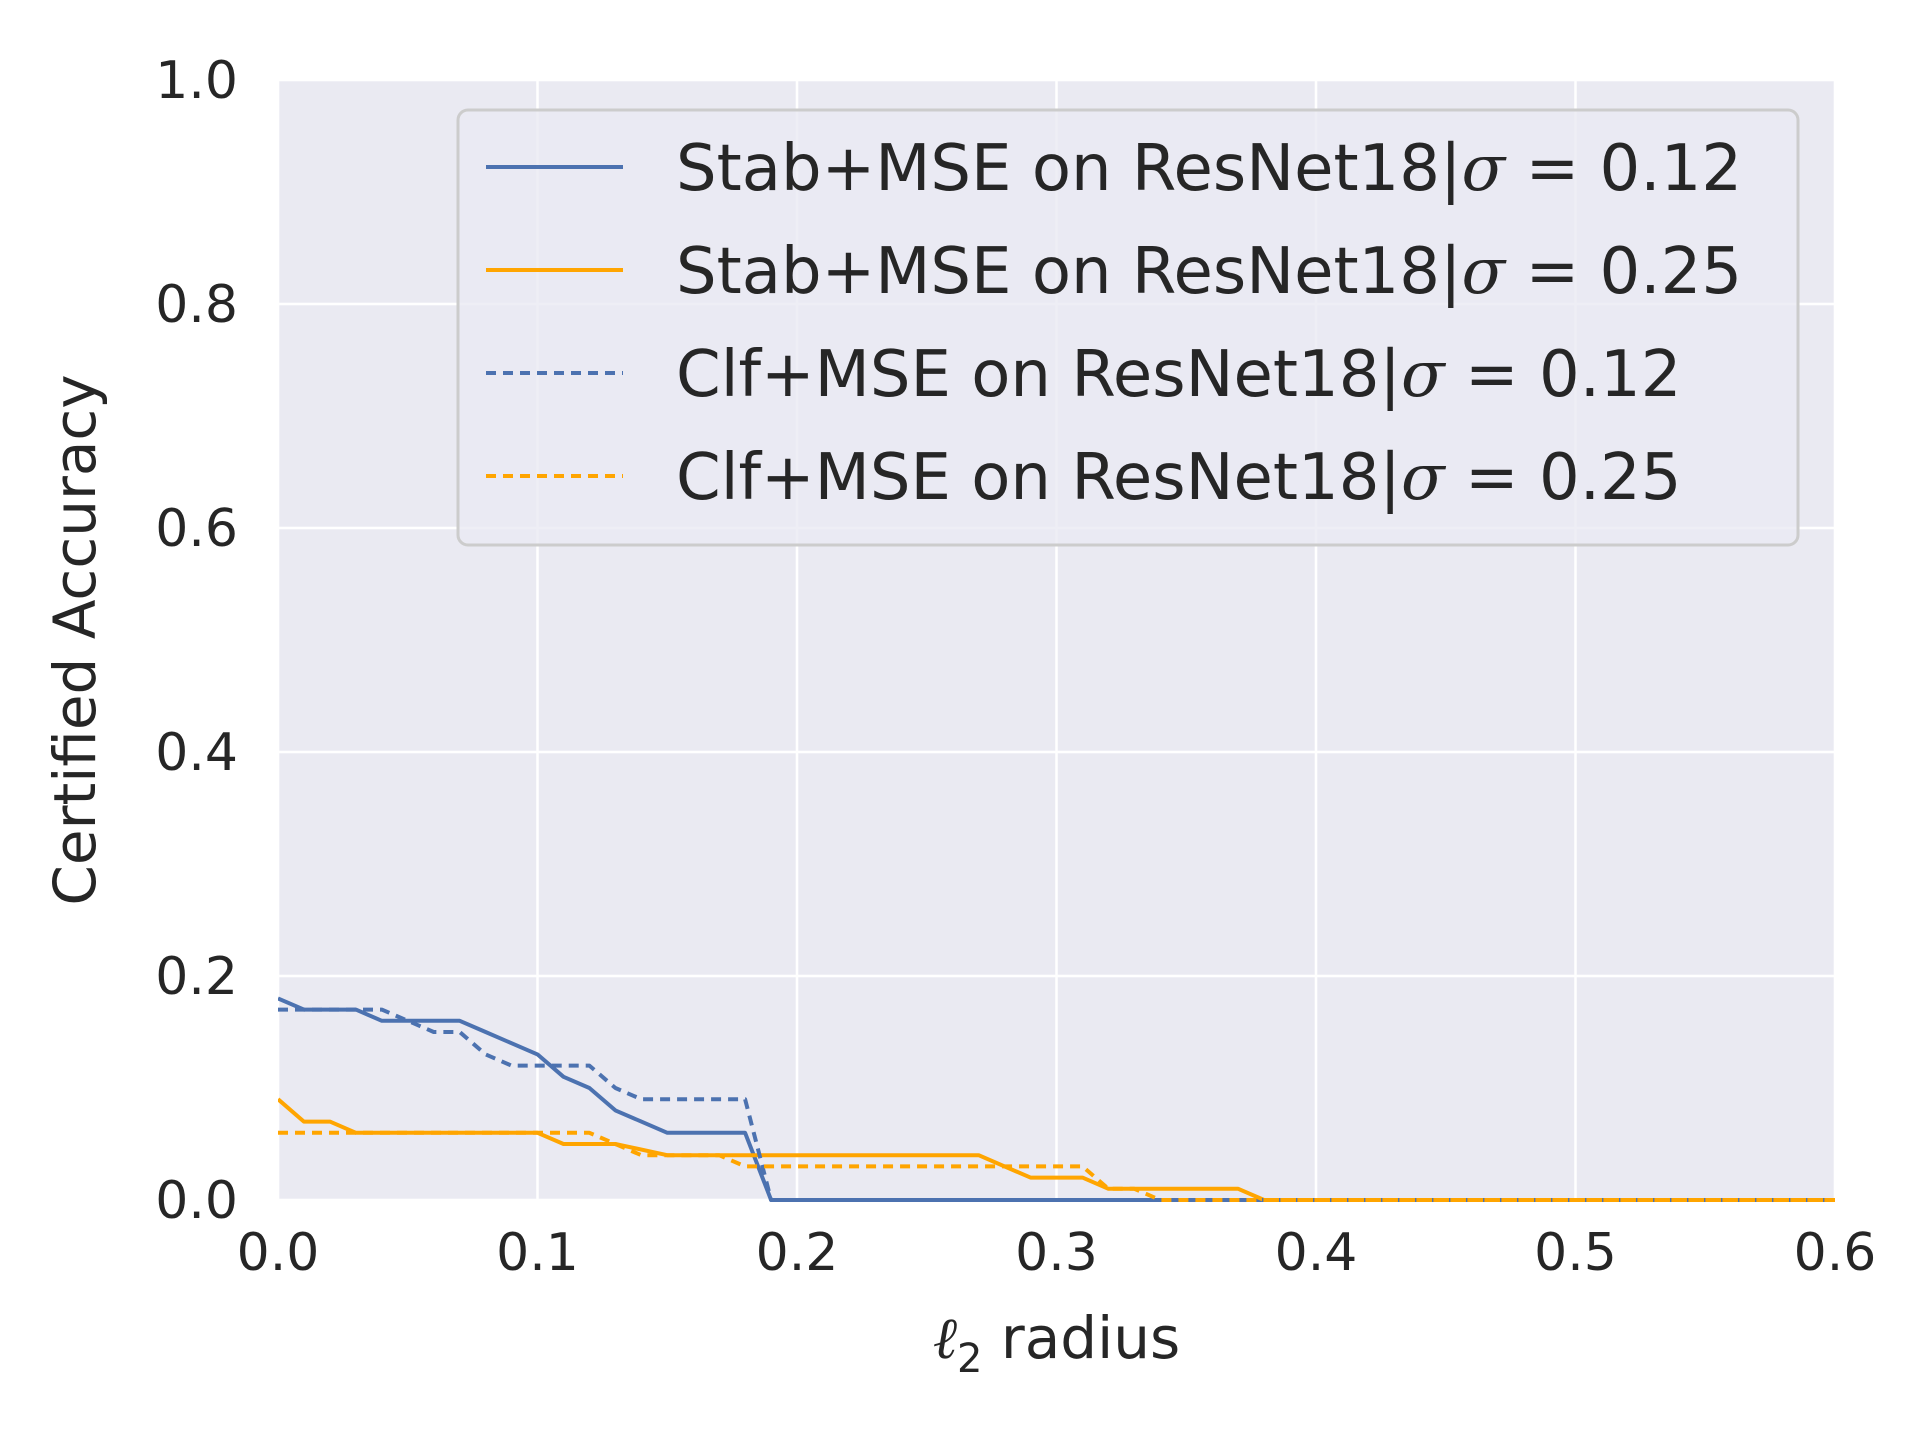 The width and height of the screenshot is (1920, 1445). What do you see at coordinates (196, 977) in the screenshot?
I see `y-tick-label-1: 0.2` at bounding box center [196, 977].